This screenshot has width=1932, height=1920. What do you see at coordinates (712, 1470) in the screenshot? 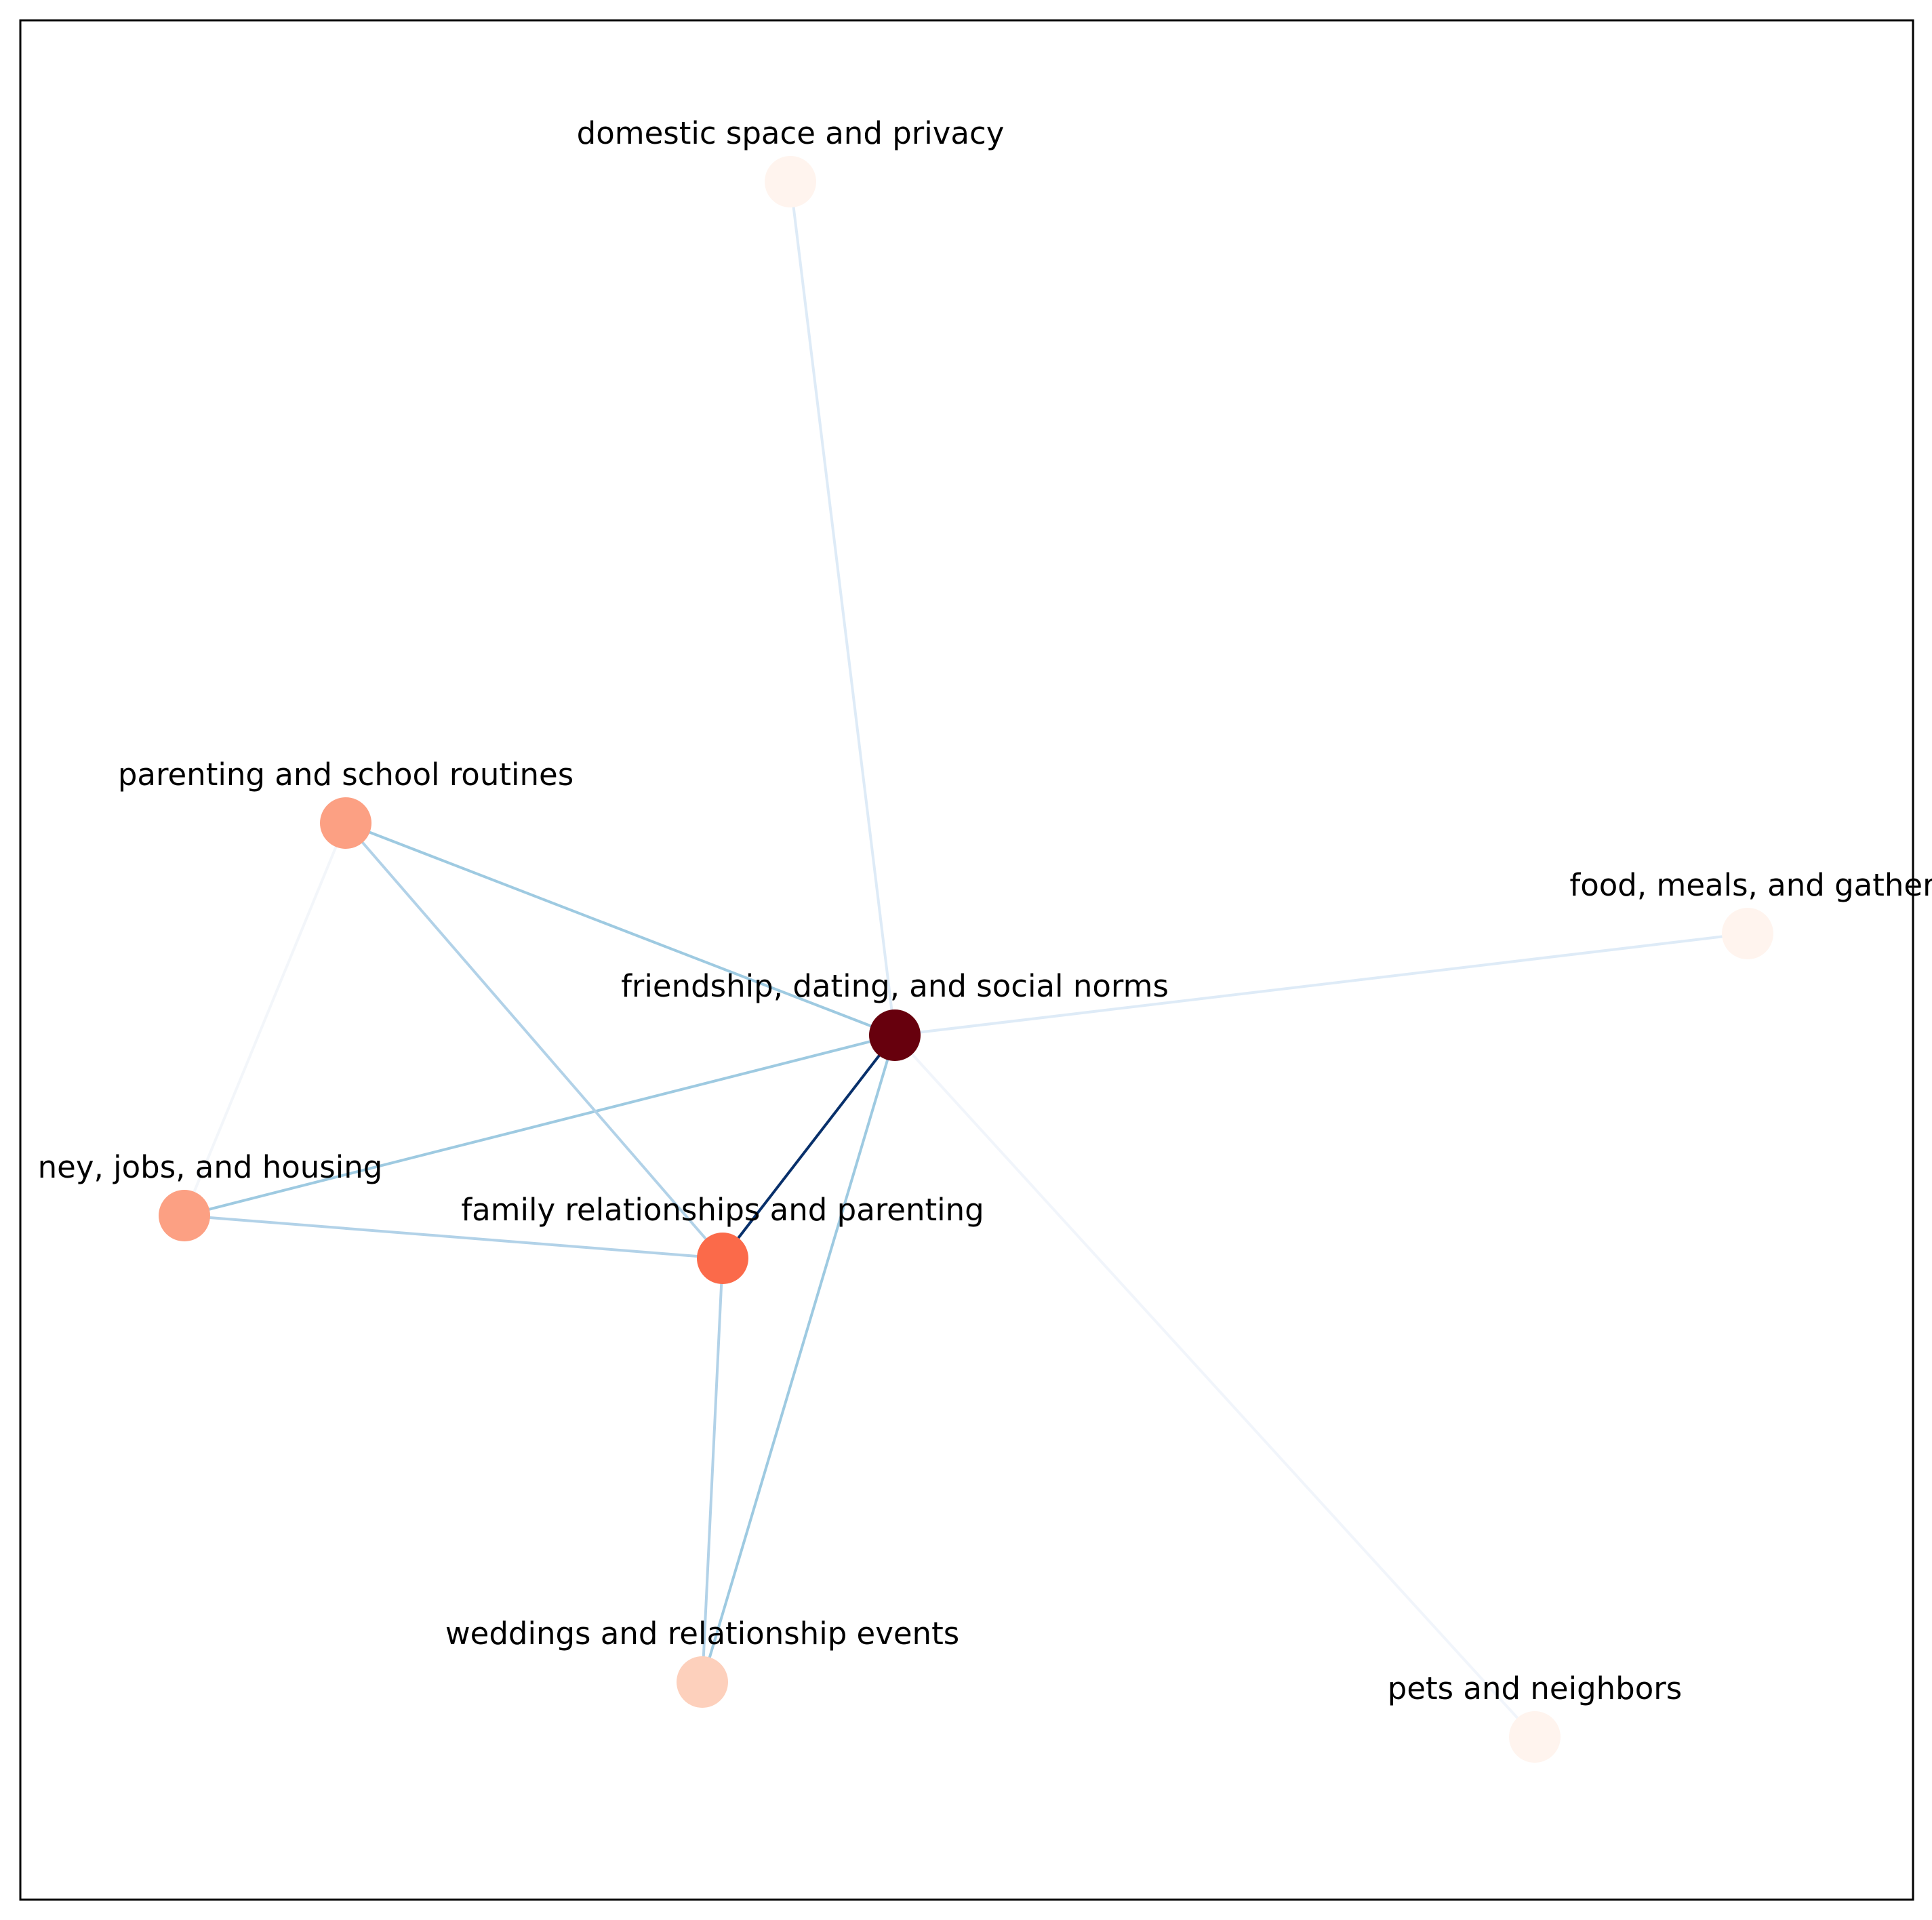
I see `edge-family-weddings` at bounding box center [712, 1470].